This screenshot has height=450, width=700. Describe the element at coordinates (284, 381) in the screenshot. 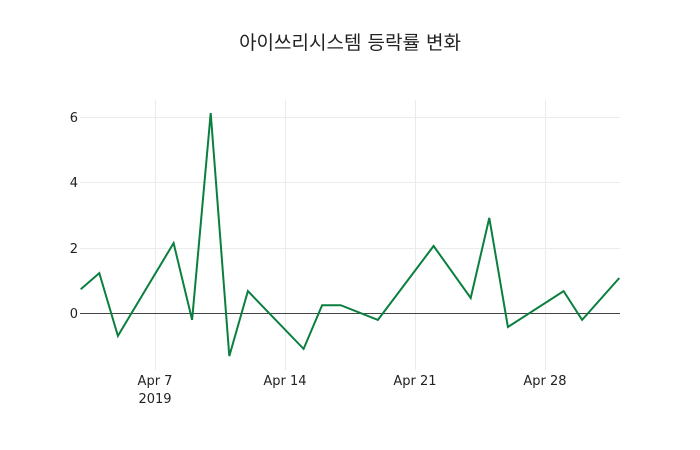

I see `svg-text: Apr 14` at that location.